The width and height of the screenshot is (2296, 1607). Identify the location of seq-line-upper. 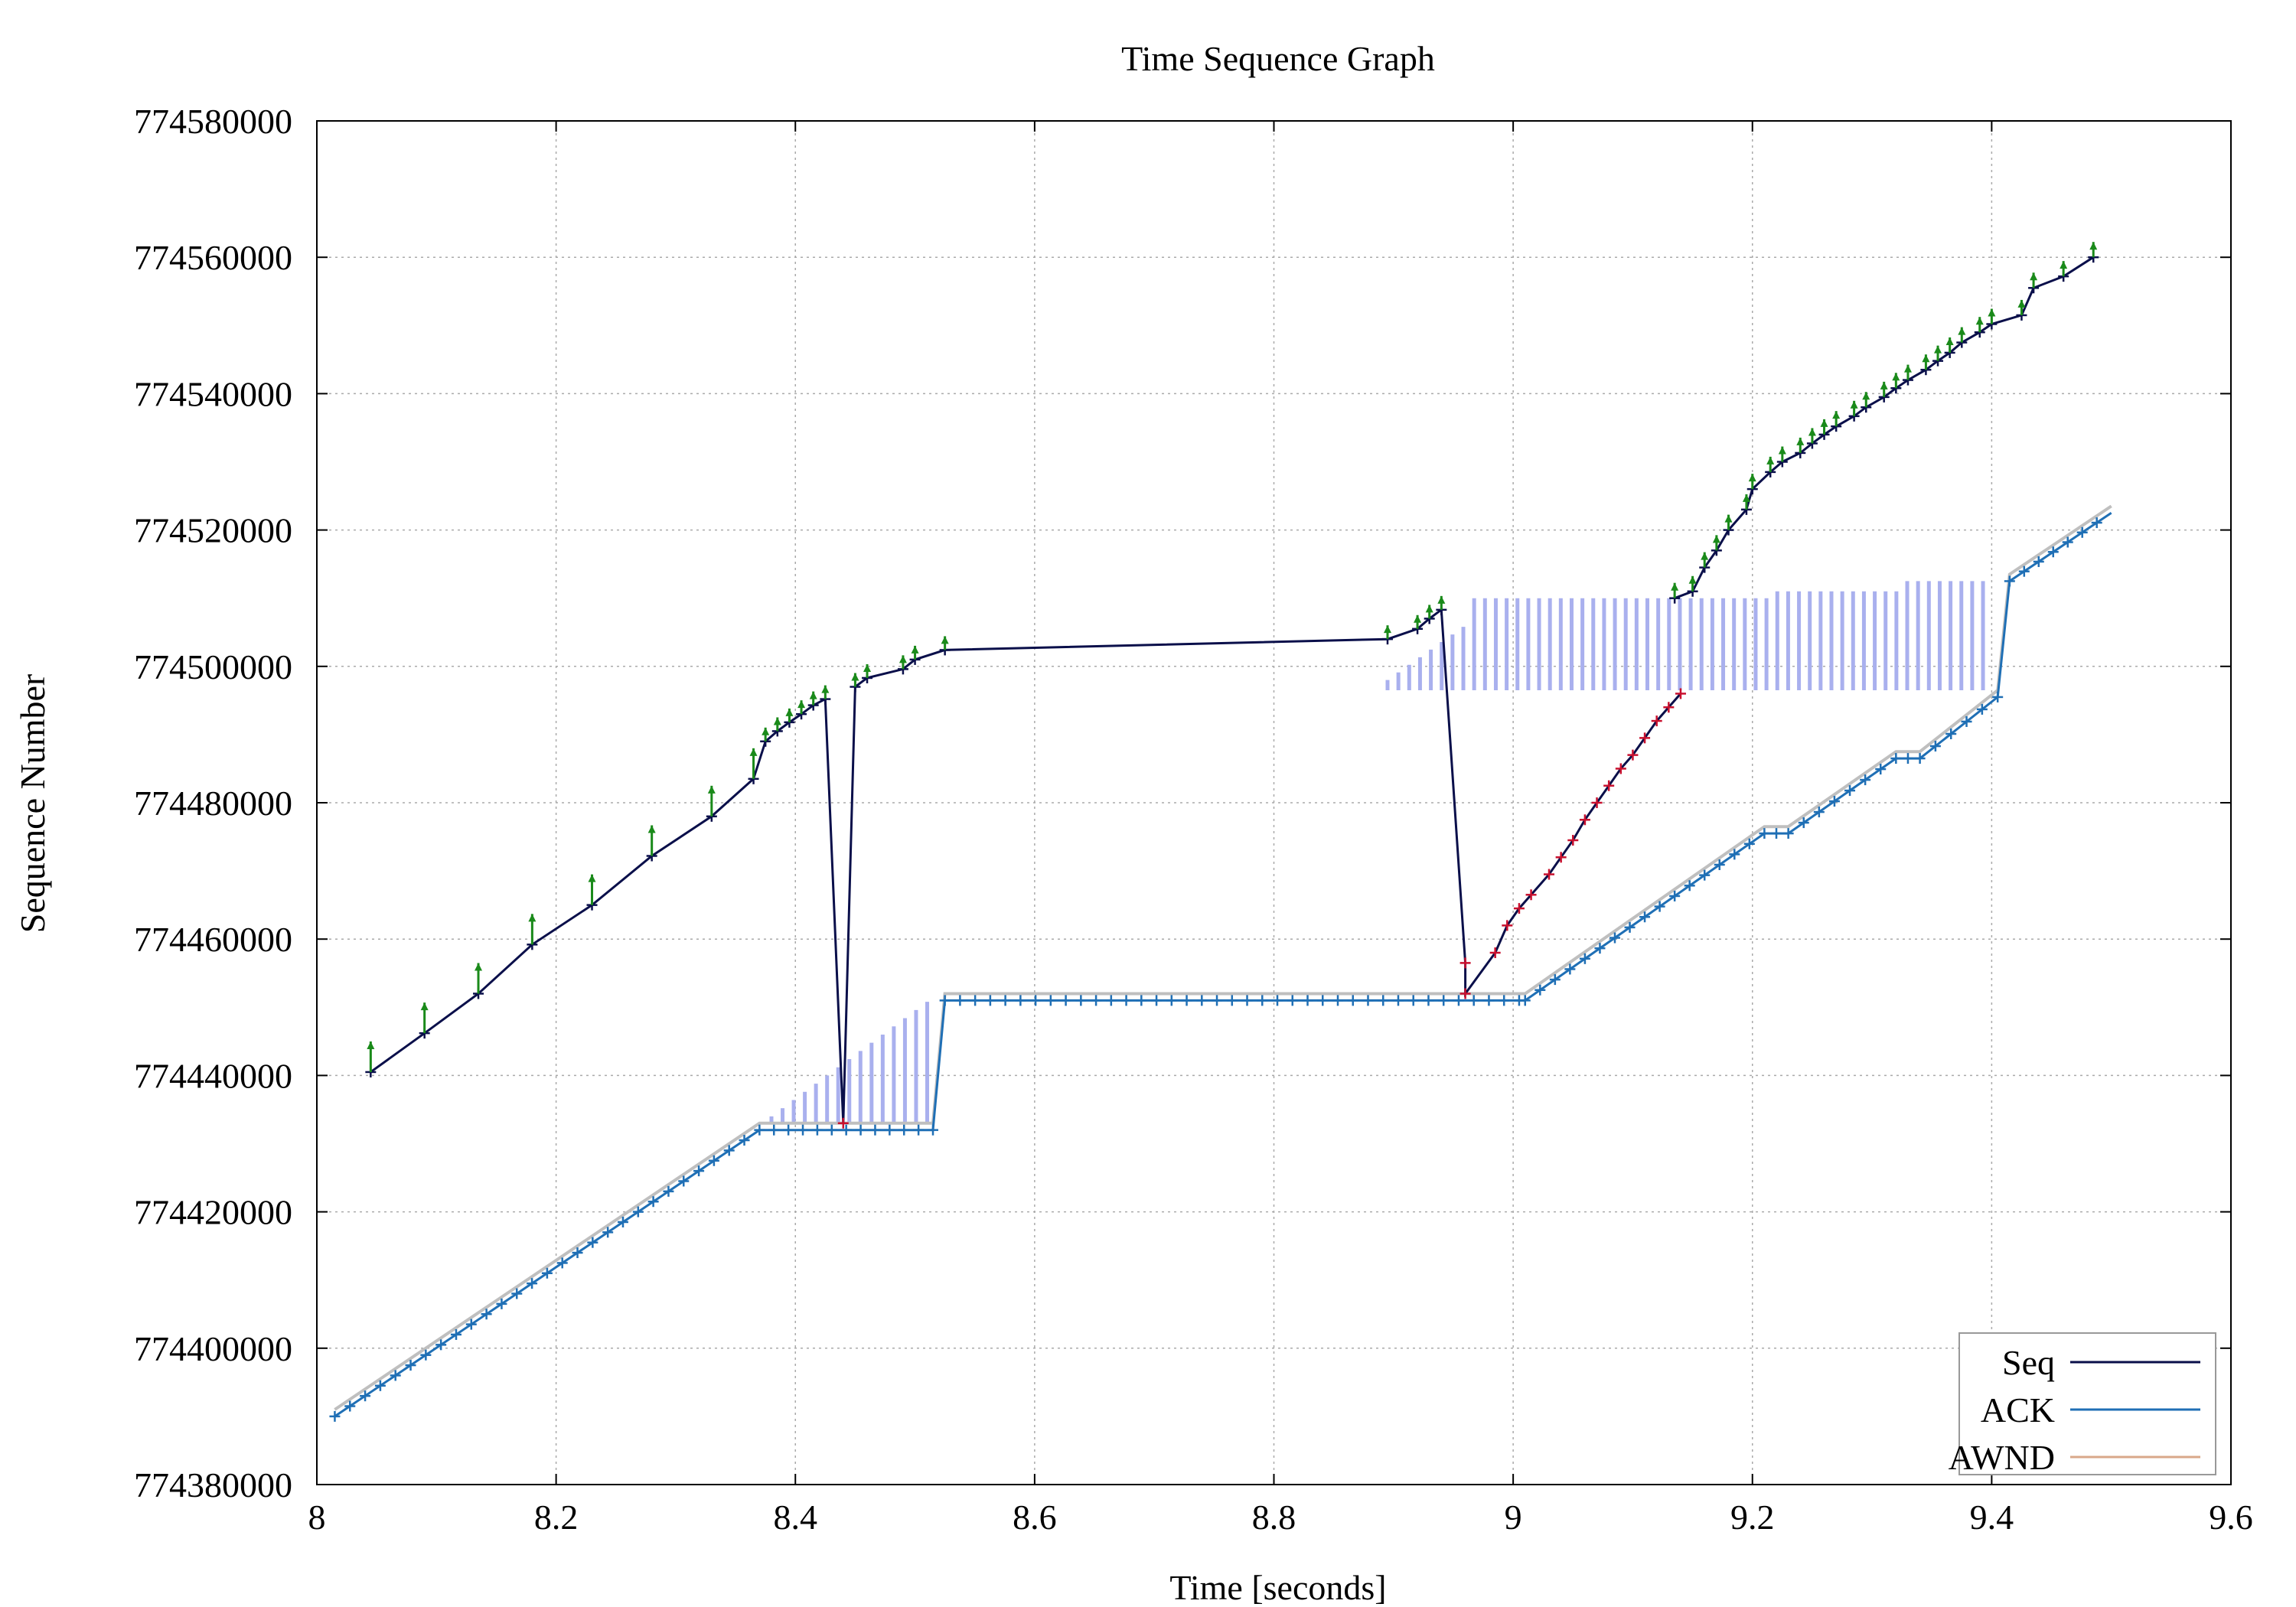
(1884, 428).